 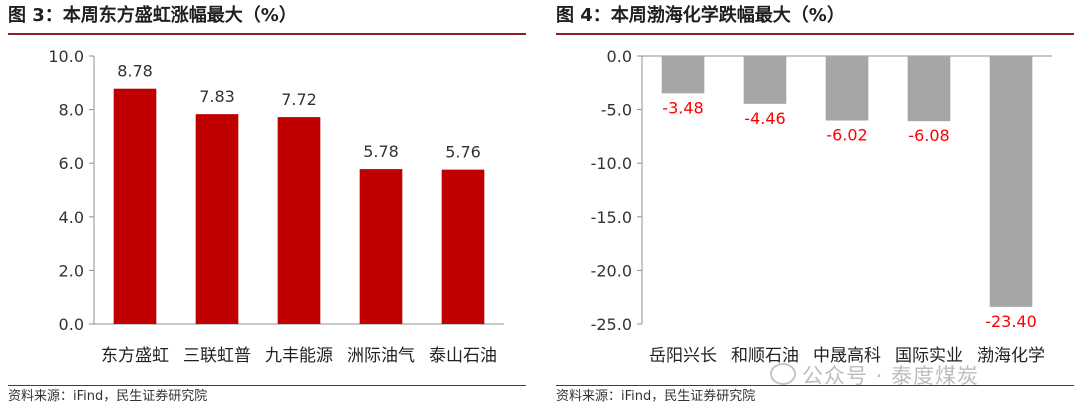 What do you see at coordinates (381, 356) in the screenshot?
I see `category-label: 洲际油气` at bounding box center [381, 356].